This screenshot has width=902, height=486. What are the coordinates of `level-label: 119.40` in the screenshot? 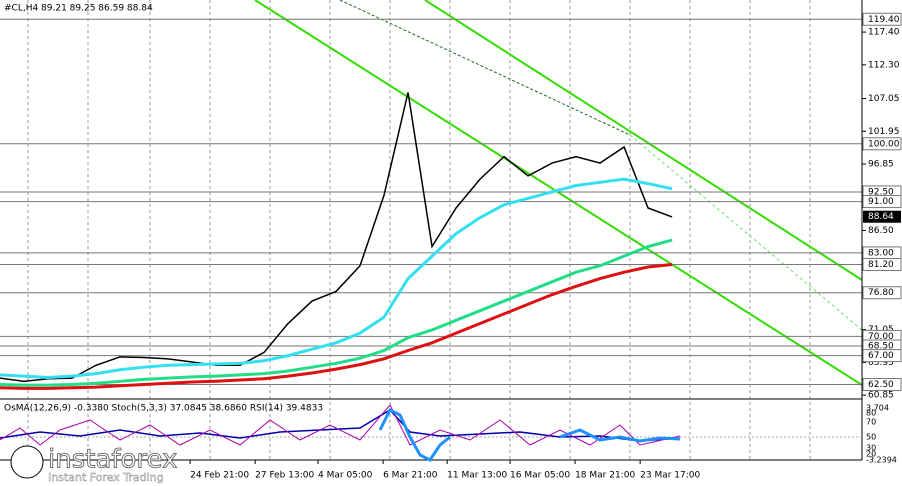 It's located at (884, 20).